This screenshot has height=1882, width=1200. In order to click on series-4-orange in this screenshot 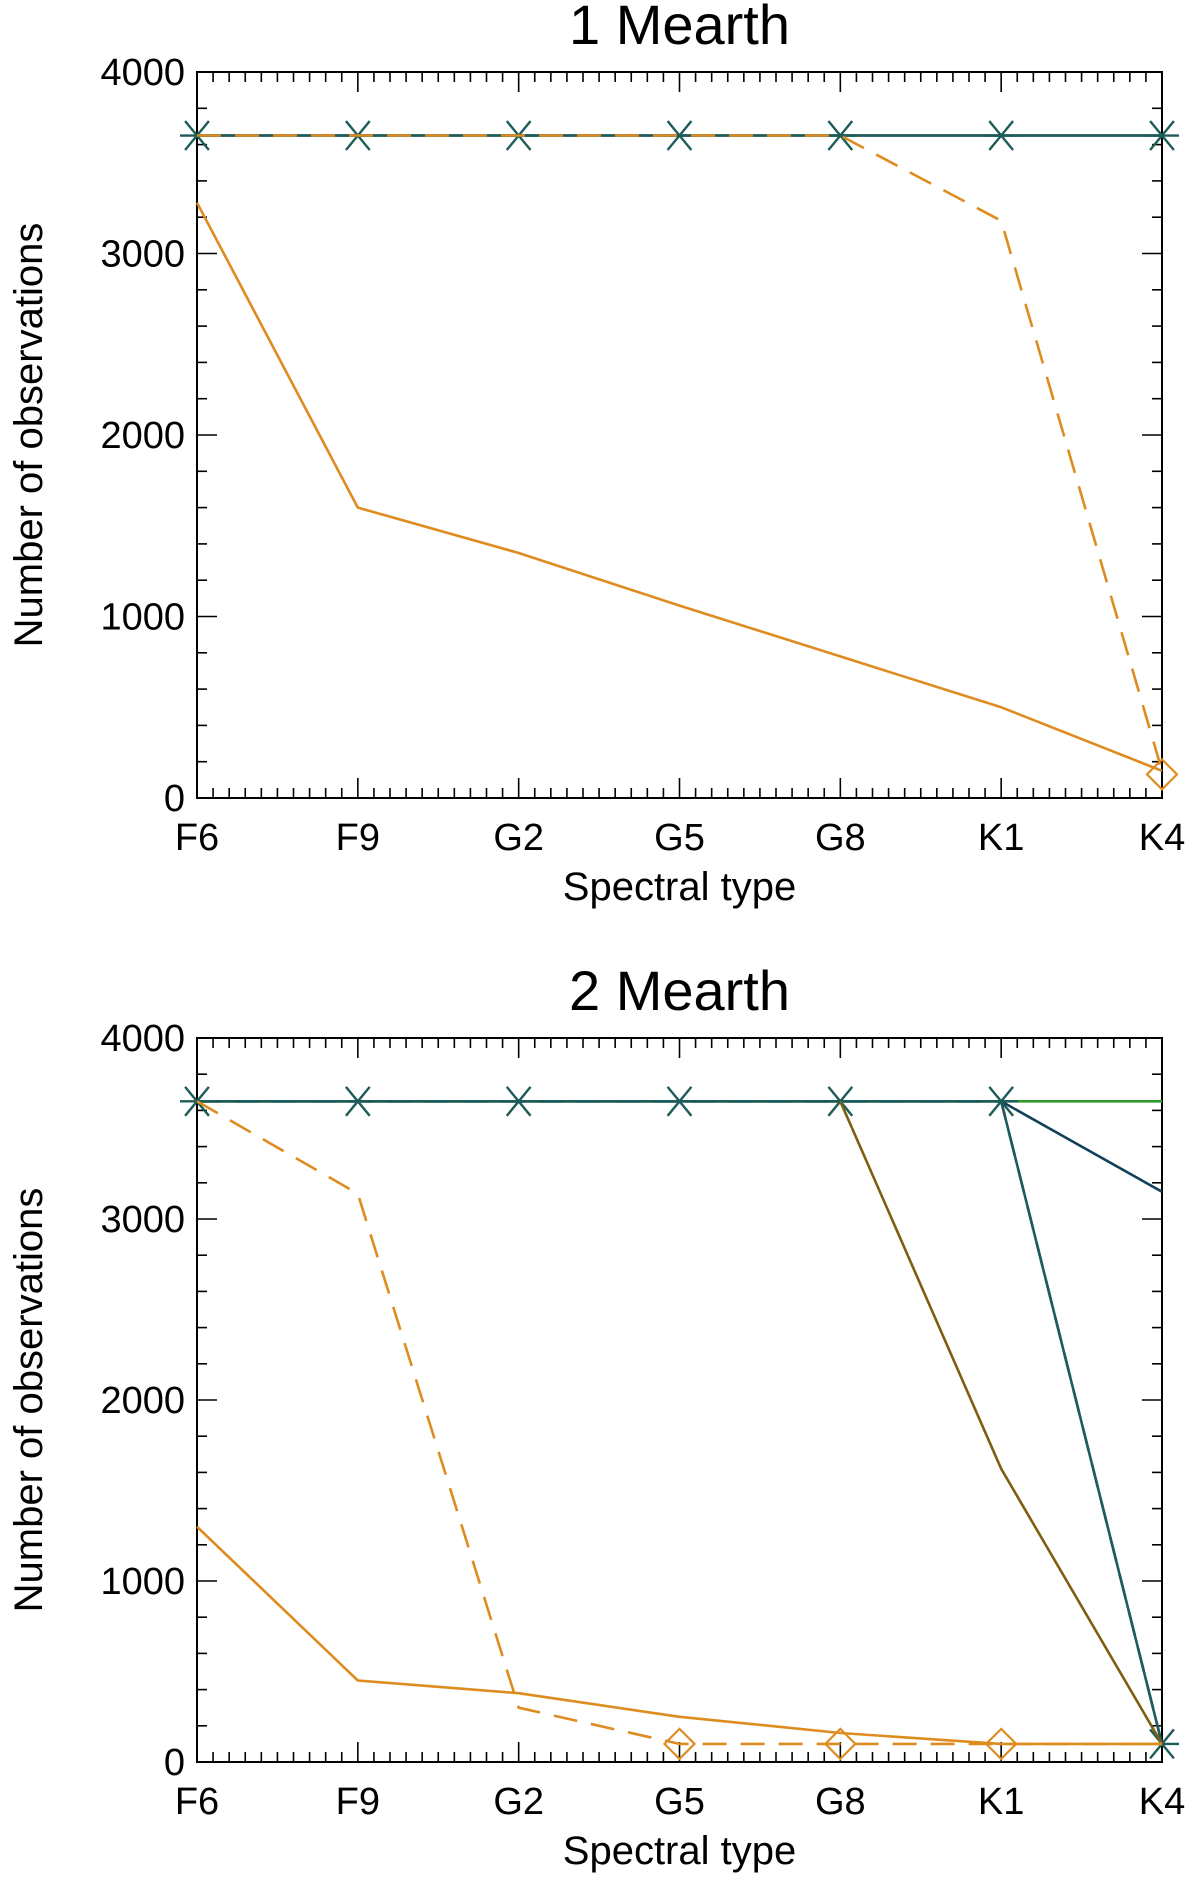, I will do `click(1162, 774)`.